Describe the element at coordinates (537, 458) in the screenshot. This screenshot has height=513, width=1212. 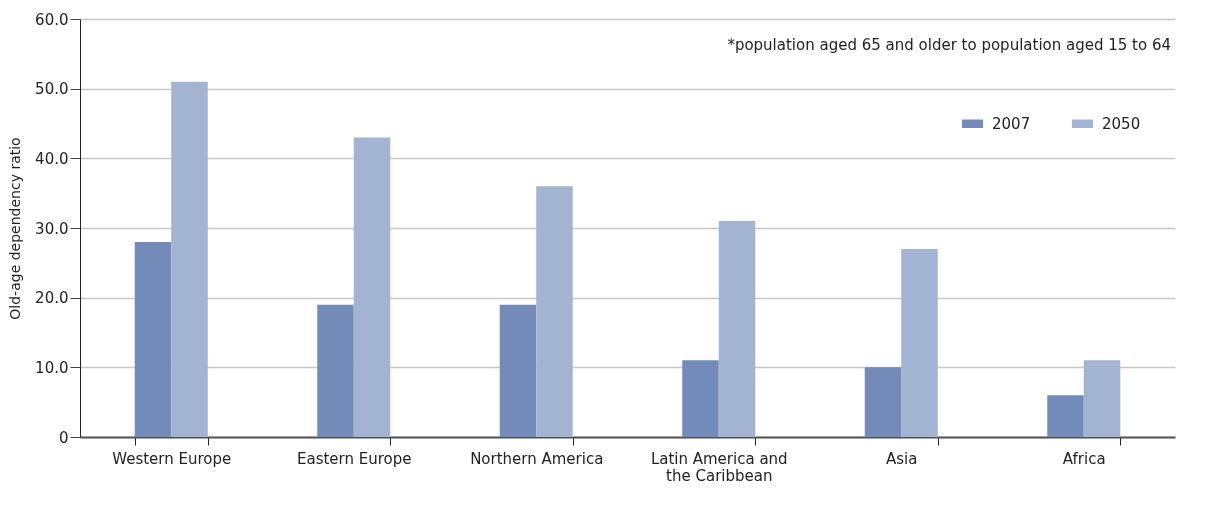
I see `x-tick-label: Northern America` at that location.